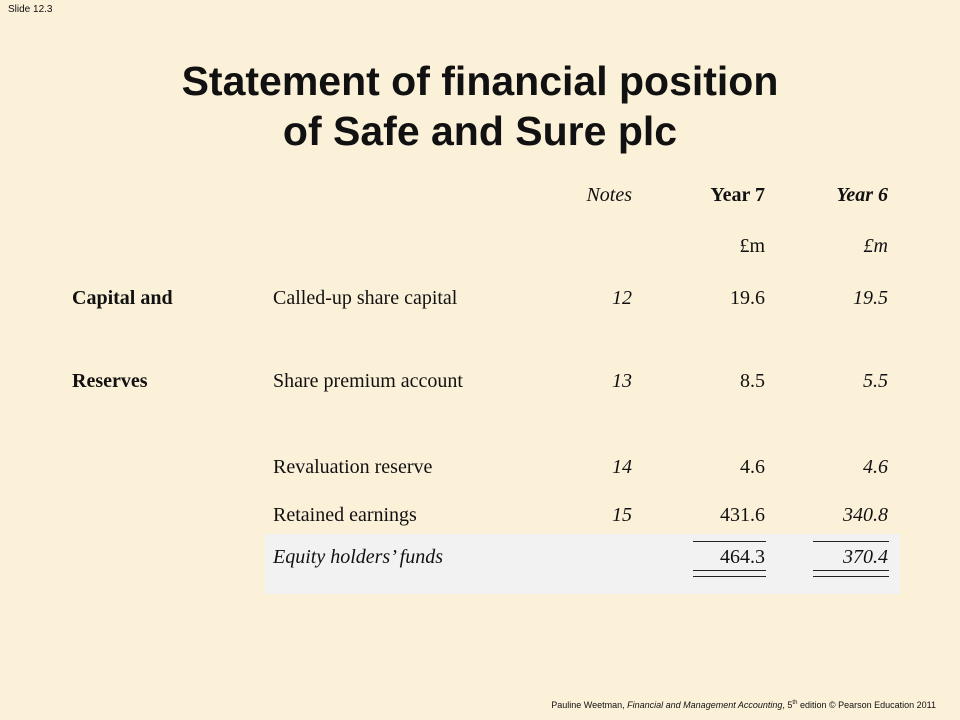 The image size is (960, 720). What do you see at coordinates (582, 564) in the screenshot?
I see `total-row-background` at bounding box center [582, 564].